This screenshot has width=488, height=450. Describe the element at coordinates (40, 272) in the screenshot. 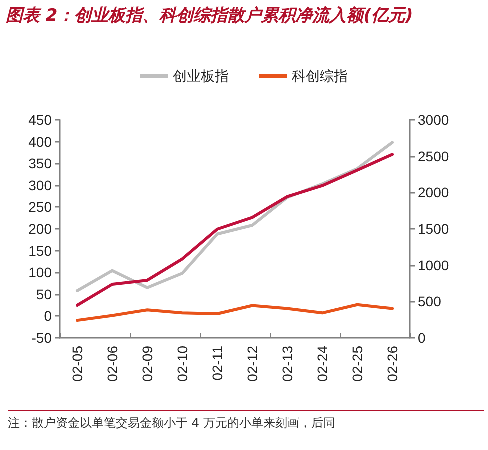

I see `y-tick-label: 100` at that location.